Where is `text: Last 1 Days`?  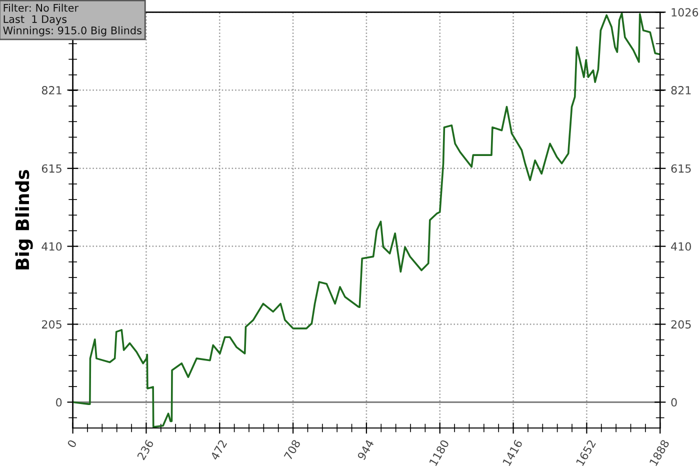 text: Last 1 Days is located at coordinates (35, 20).